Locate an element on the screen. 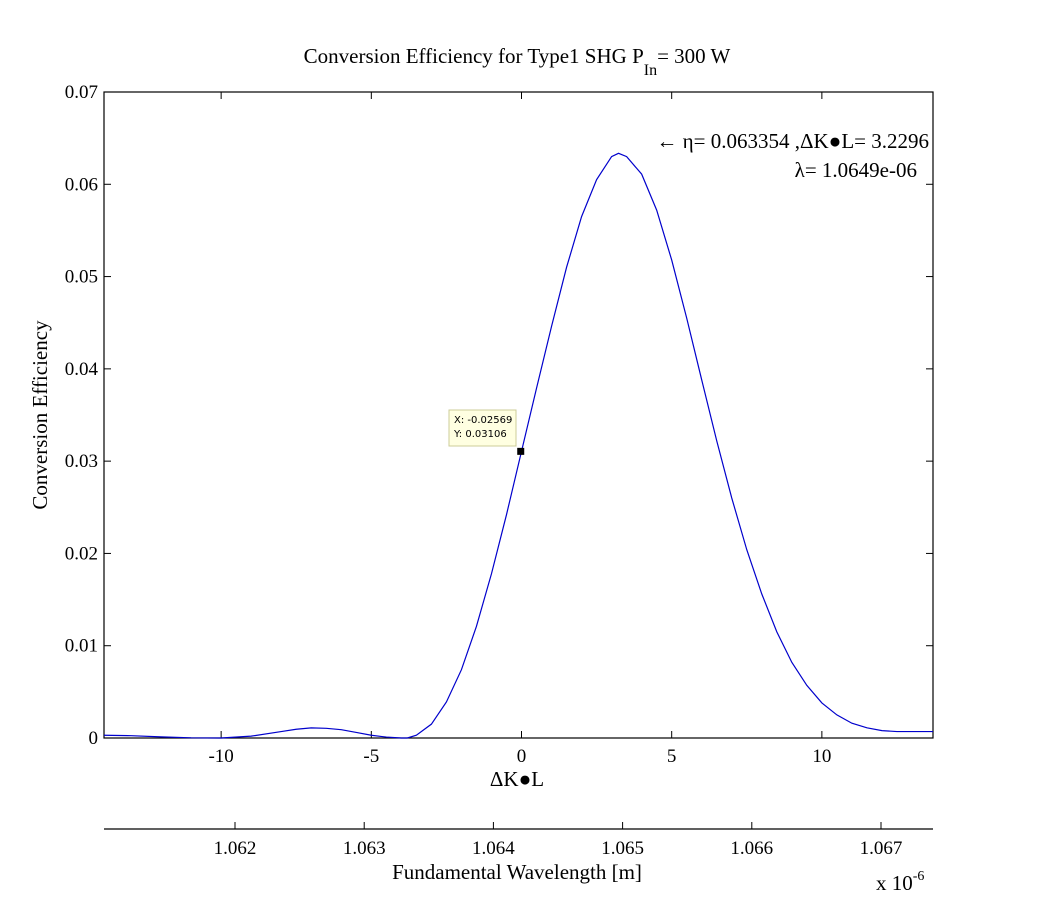  x-tick-label: -5 is located at coordinates (371, 756).